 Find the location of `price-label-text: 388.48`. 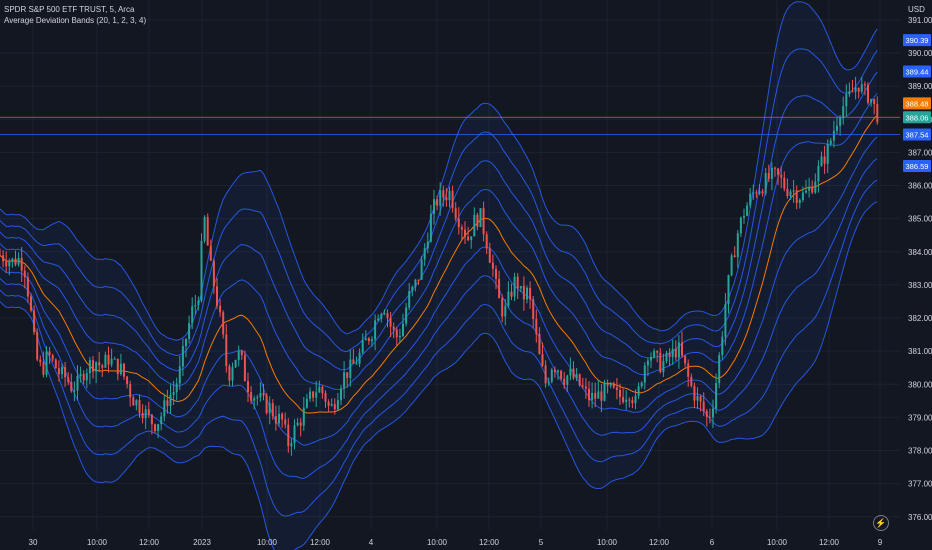

price-label-text: 388.48 is located at coordinates (917, 103).